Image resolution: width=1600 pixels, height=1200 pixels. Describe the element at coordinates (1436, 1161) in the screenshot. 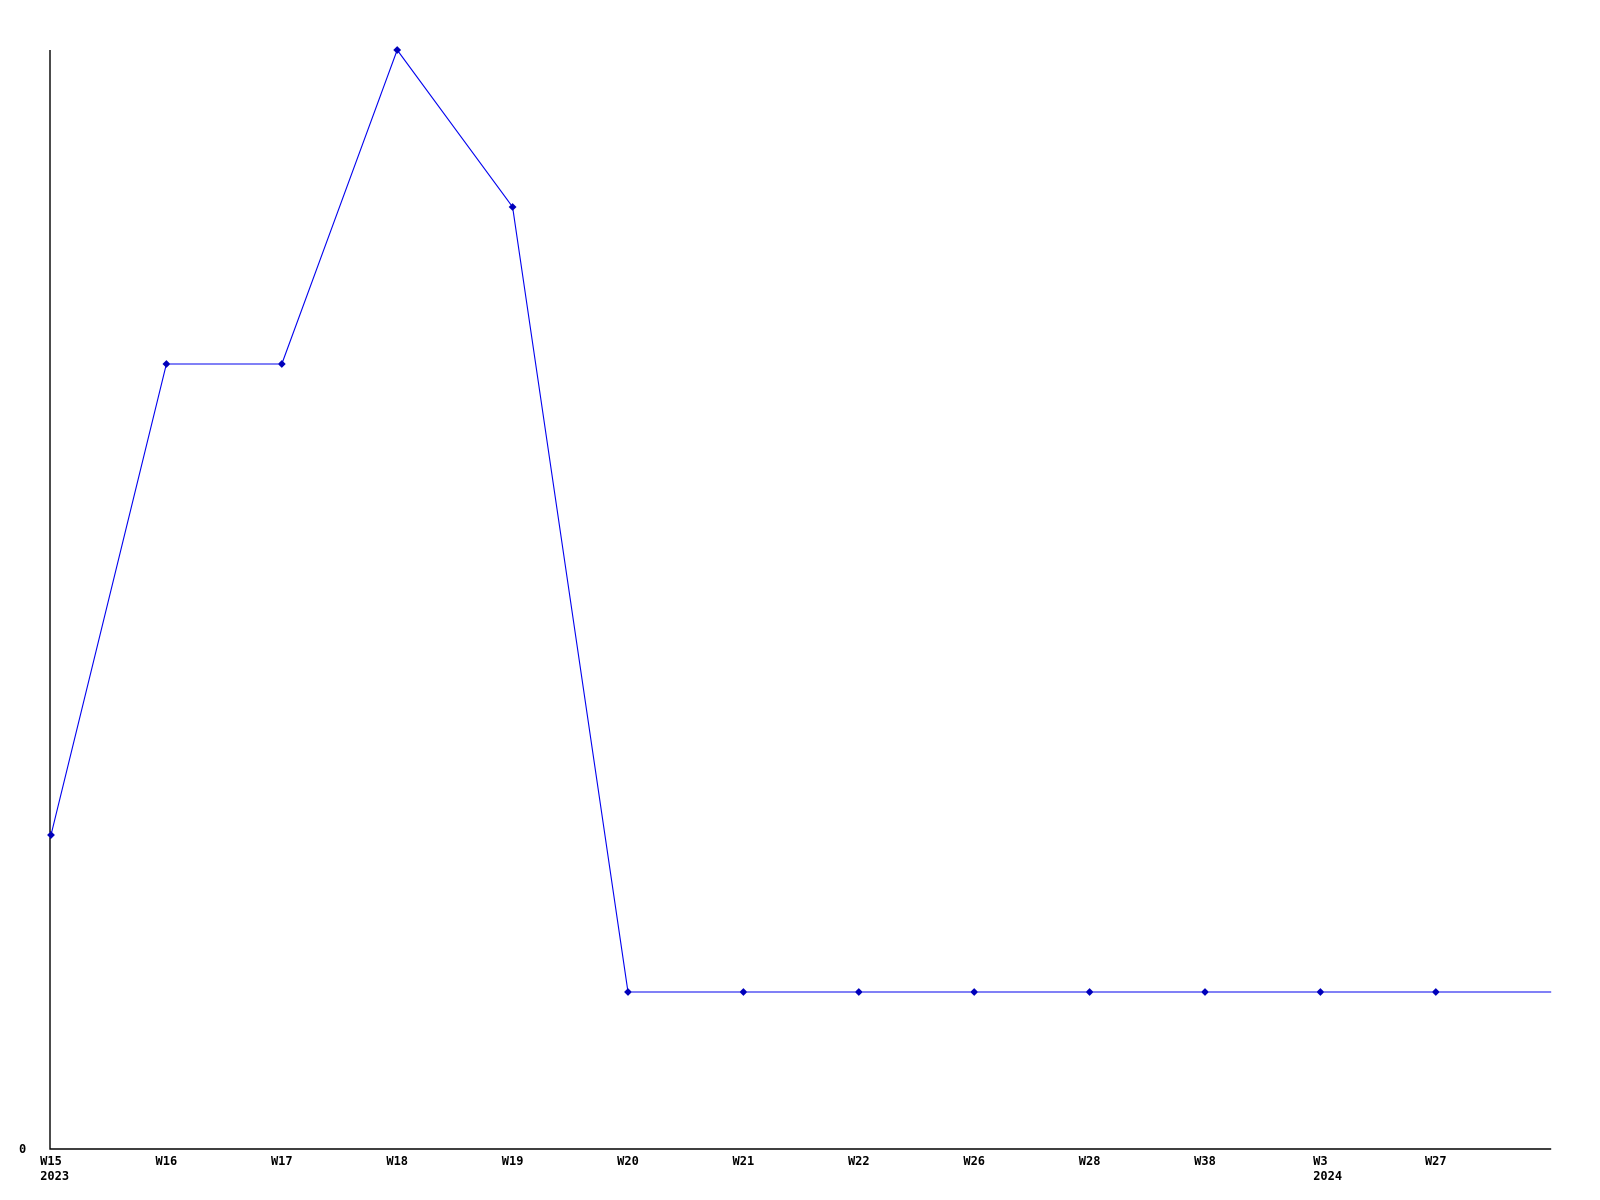

I see `x-tick-label: W27` at that location.